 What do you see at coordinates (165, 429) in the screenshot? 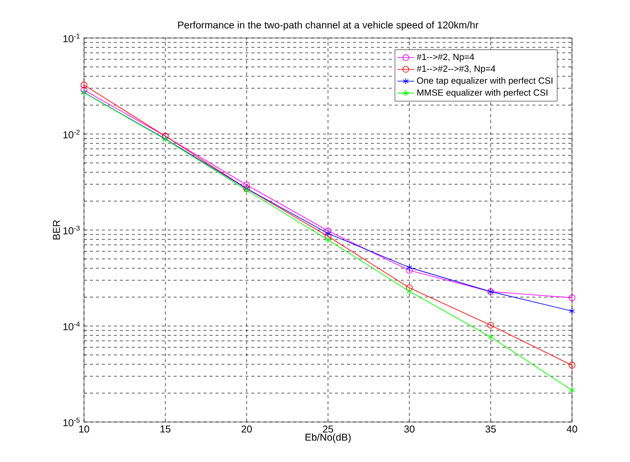
I see `x-tick-label: 15` at bounding box center [165, 429].